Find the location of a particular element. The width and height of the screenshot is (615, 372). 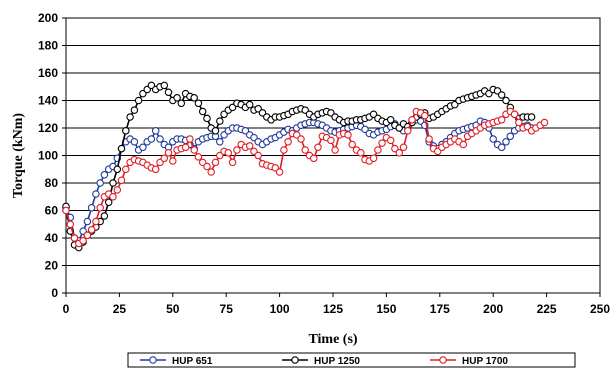

y-tick-label: 20 is located at coordinates (52, 266).